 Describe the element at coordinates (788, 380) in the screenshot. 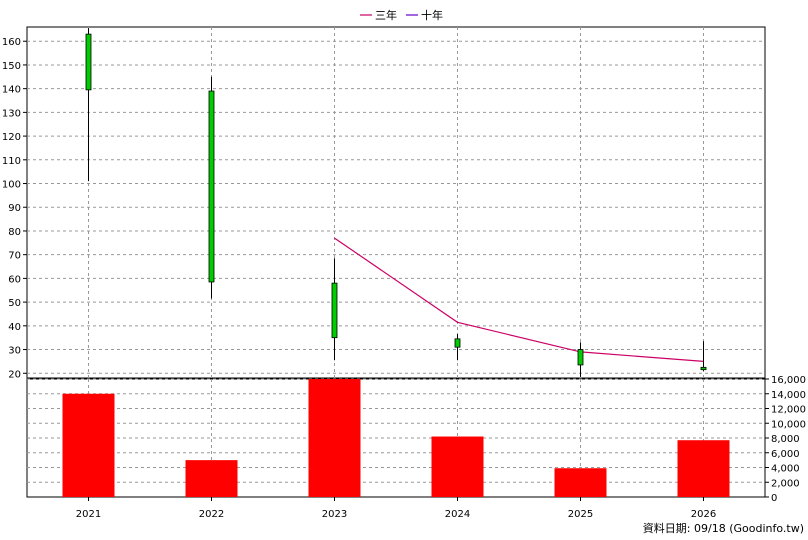

I see `volume-tick-label: 16,000` at that location.